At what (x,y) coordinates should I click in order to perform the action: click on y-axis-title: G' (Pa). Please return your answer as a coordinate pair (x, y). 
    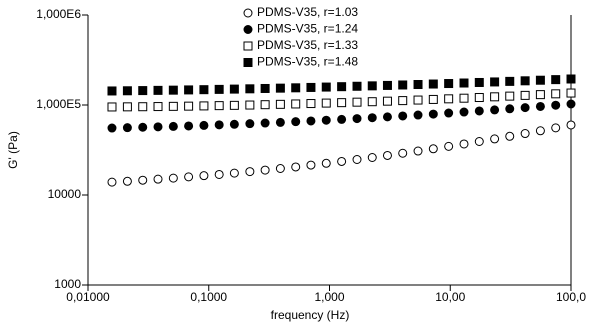
    Looking at the image, I should click on (13, 150).